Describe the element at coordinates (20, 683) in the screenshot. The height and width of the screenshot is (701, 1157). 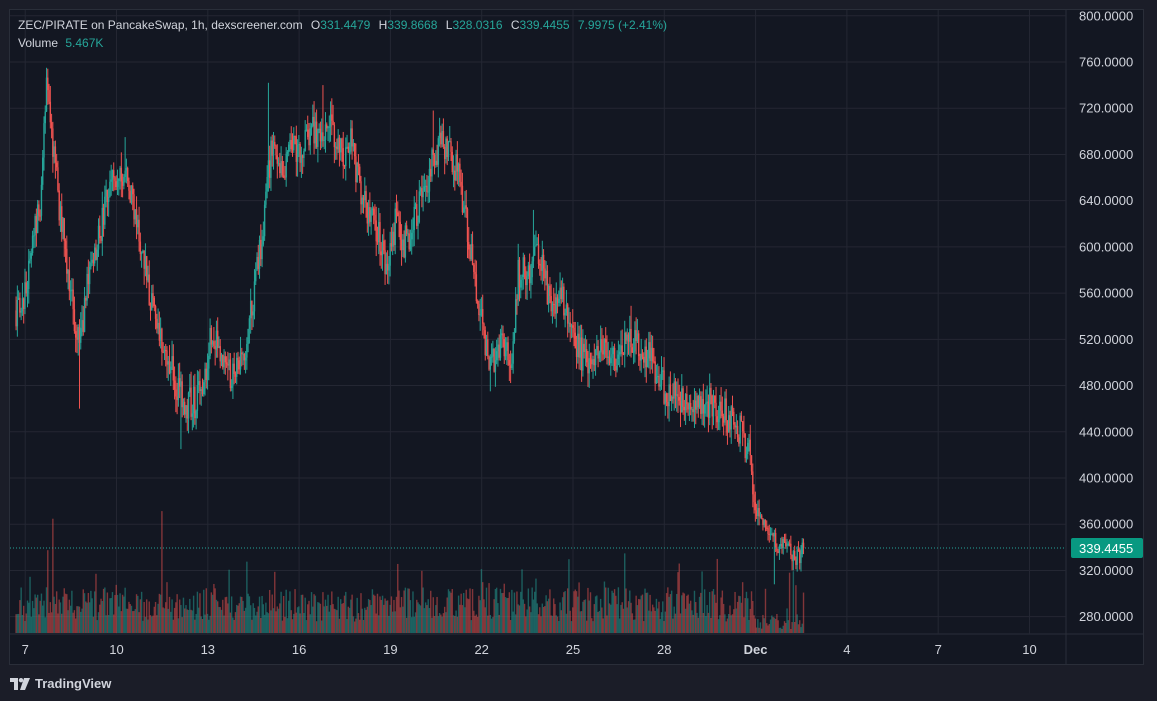
I see `tradingview-logo-icon` at that location.